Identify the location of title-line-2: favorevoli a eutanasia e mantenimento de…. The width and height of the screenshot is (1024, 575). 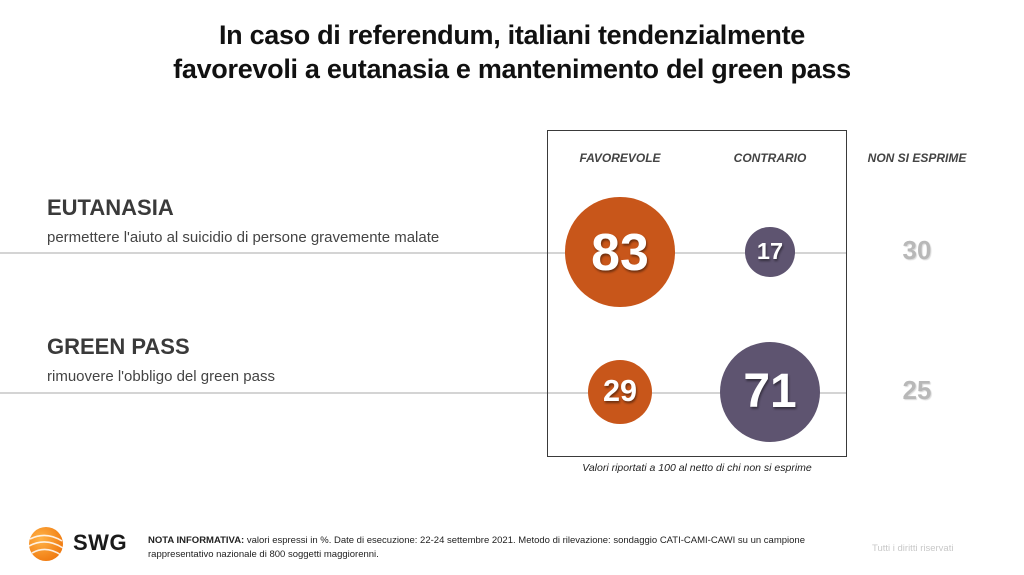
(512, 69).